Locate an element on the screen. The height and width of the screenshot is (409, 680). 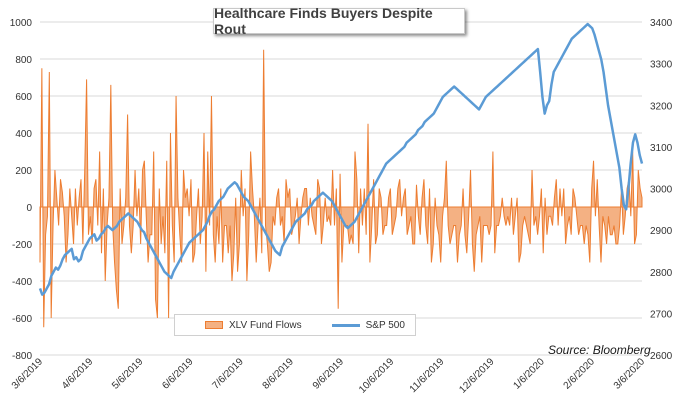
right-tick-label: 3100 is located at coordinates (661, 148).